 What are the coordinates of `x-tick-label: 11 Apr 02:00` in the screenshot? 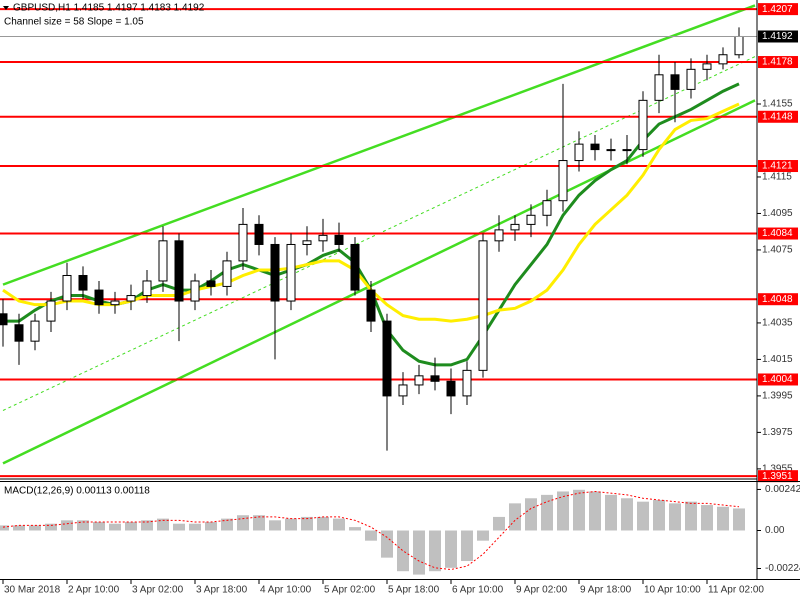 It's located at (736, 590).